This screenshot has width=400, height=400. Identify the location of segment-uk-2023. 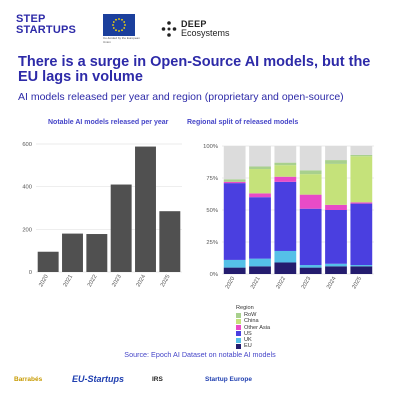
(310, 266).